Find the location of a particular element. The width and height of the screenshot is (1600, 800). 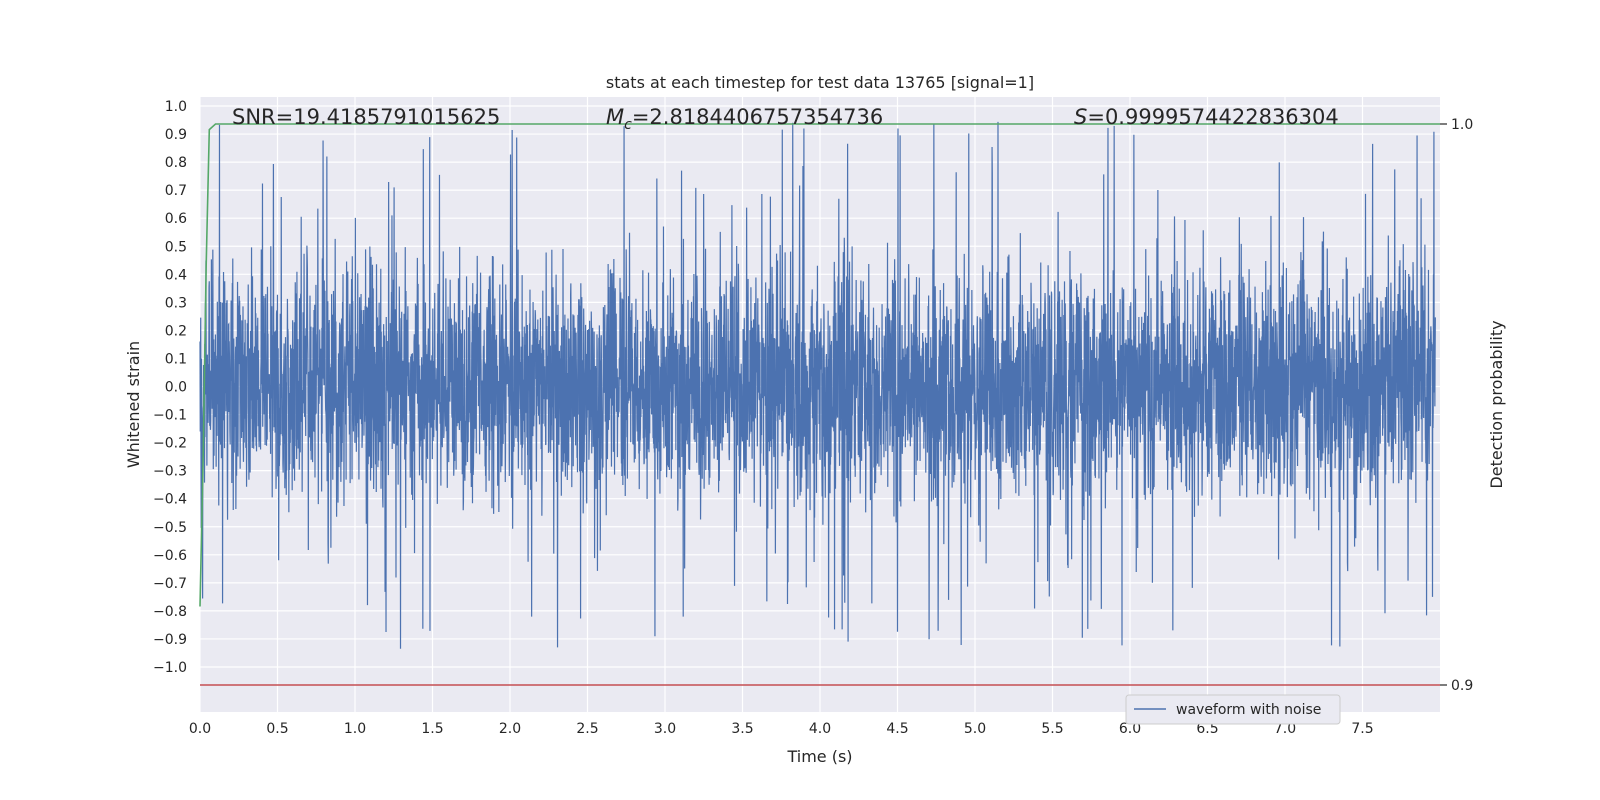

x-tick-label: 1.5 is located at coordinates (432, 729).